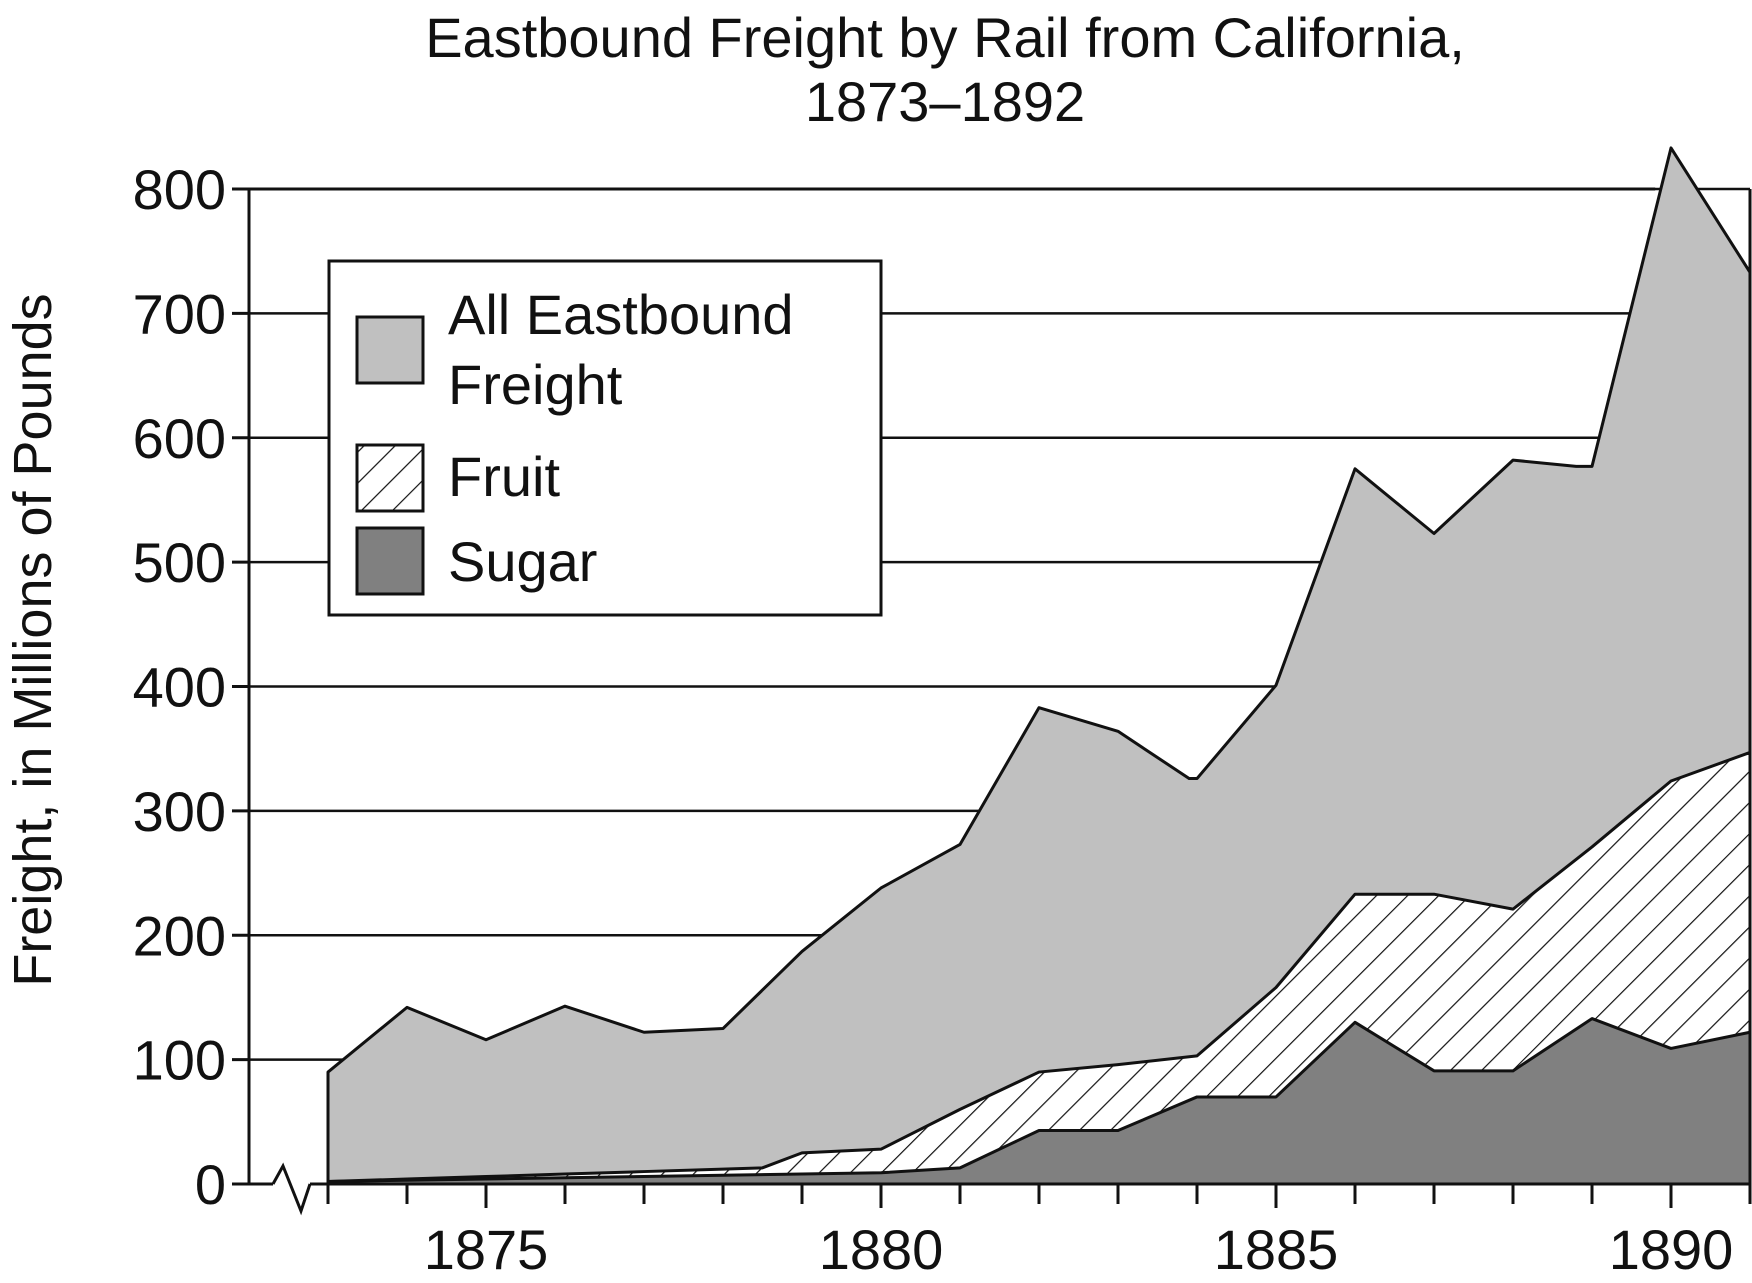 Image resolution: width=1752 pixels, height=1283 pixels. What do you see at coordinates (179, 313) in the screenshot?
I see `y-tick-label-700: 700` at bounding box center [179, 313].